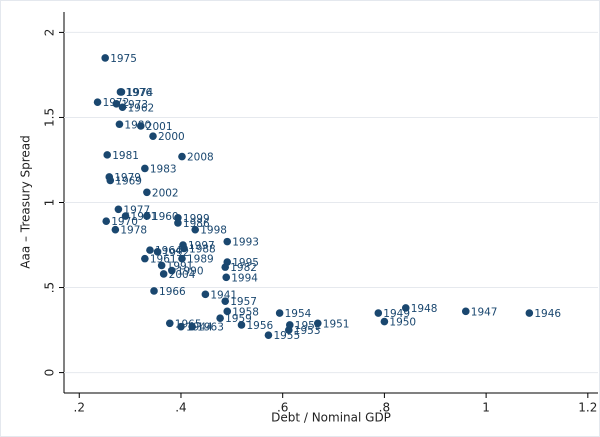 This screenshot has height=437, width=600. What do you see at coordinates (424, 309) in the screenshot?
I see `point-label: 1948` at bounding box center [424, 309].